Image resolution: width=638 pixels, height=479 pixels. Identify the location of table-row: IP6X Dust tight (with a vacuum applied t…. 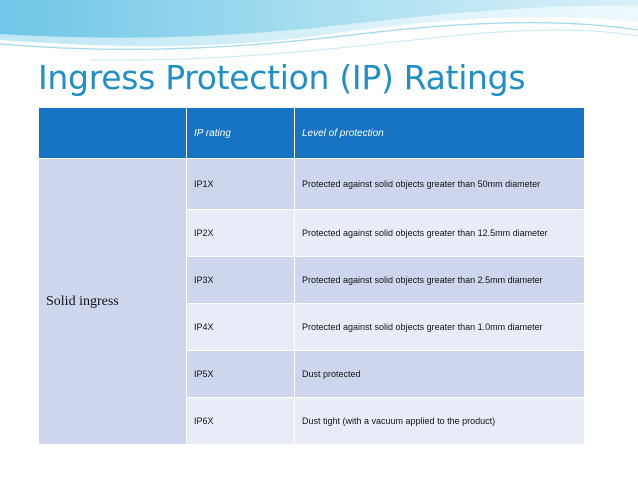
(312, 421).